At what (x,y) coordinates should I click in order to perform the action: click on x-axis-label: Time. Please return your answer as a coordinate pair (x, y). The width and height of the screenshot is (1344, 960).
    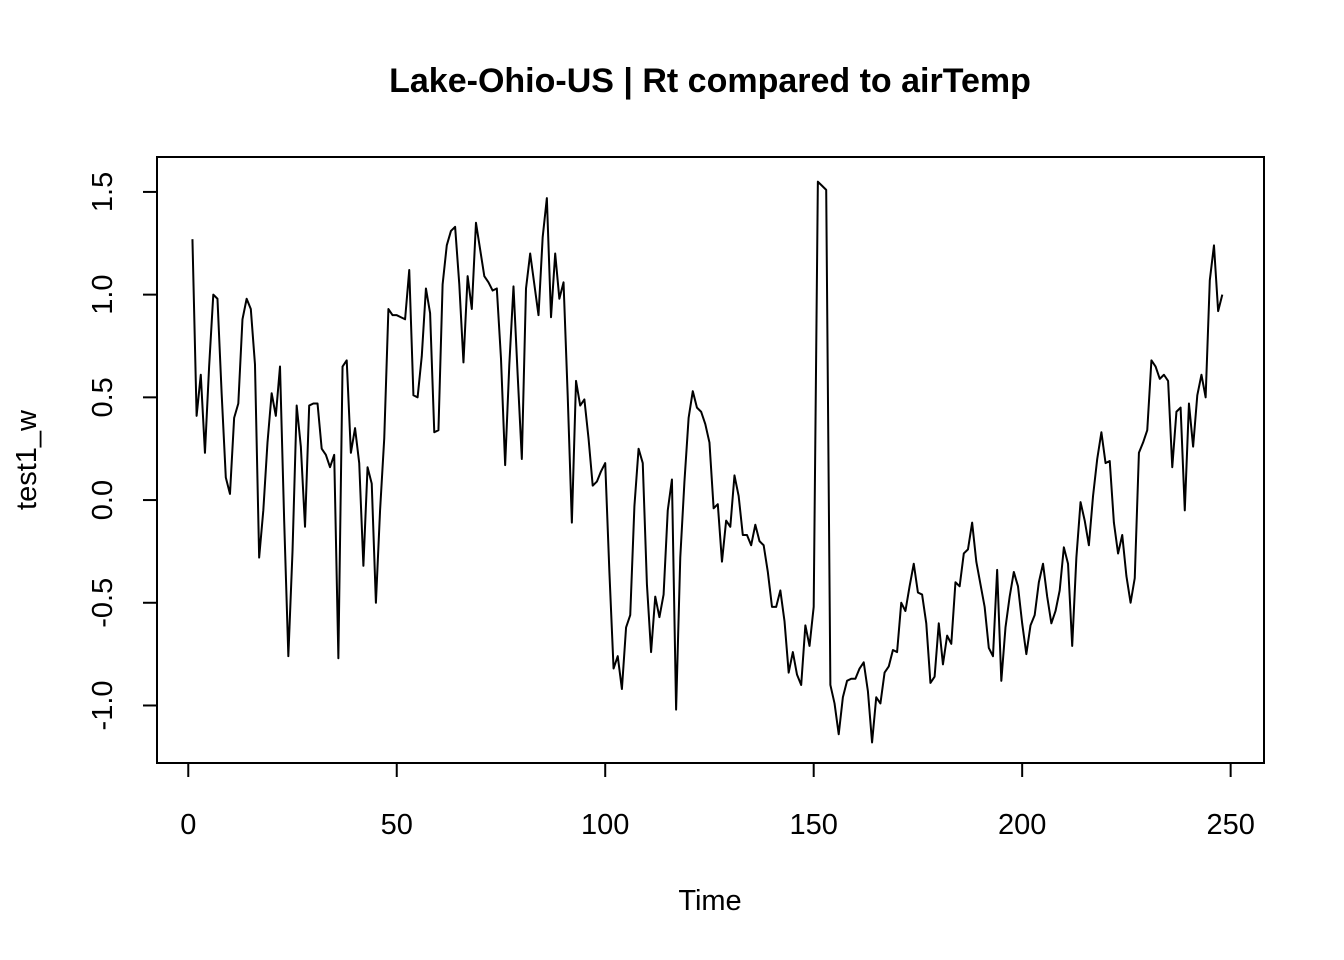
    Looking at the image, I should click on (709, 901).